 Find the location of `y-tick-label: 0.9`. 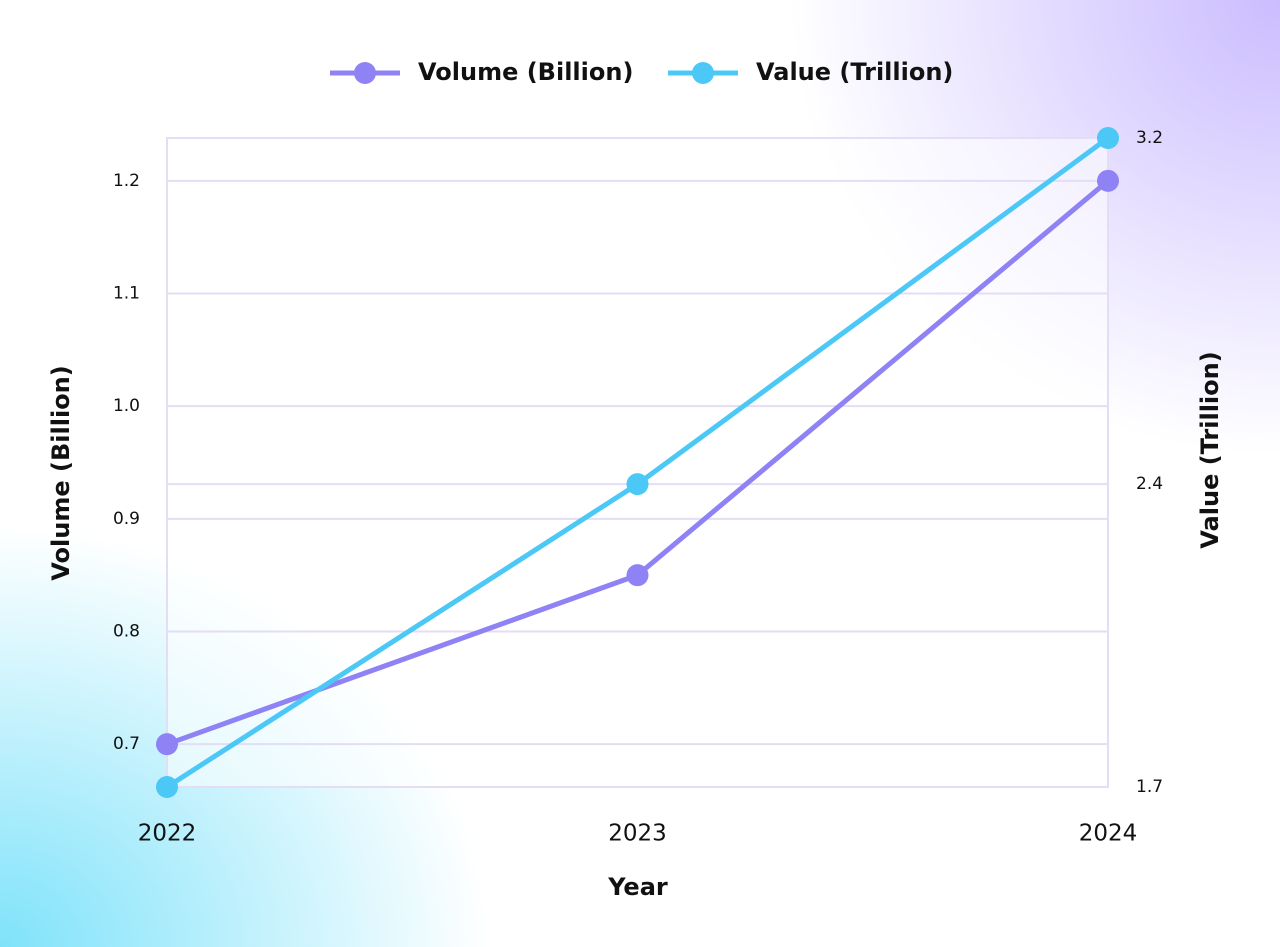

y-tick-label: 0.9 is located at coordinates (126, 519).